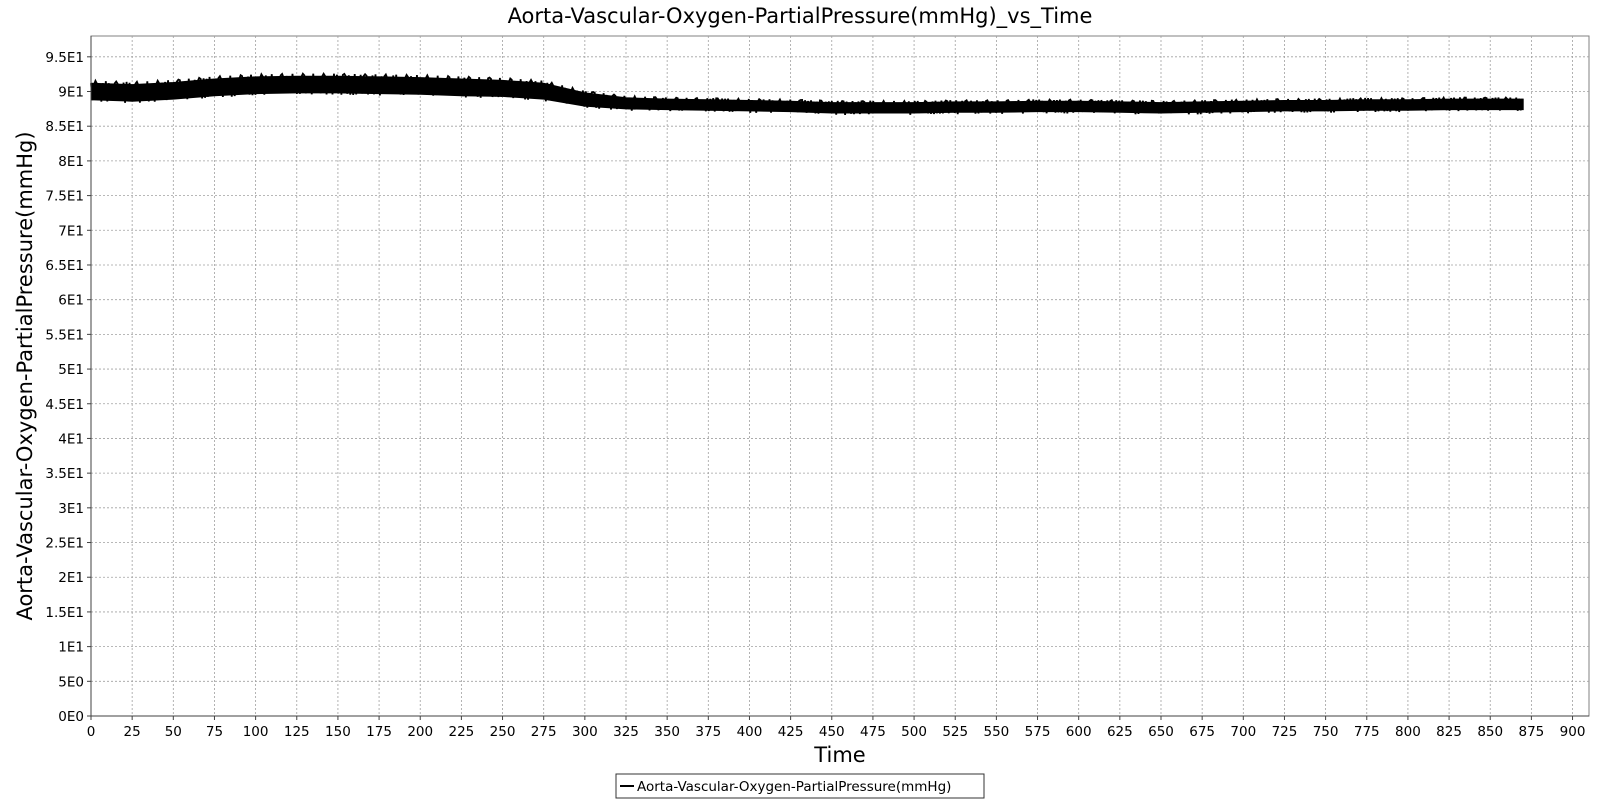 Image resolution: width=1600 pixels, height=800 pixels. I want to click on y-tick-label: 1.5E1, so click(64, 613).